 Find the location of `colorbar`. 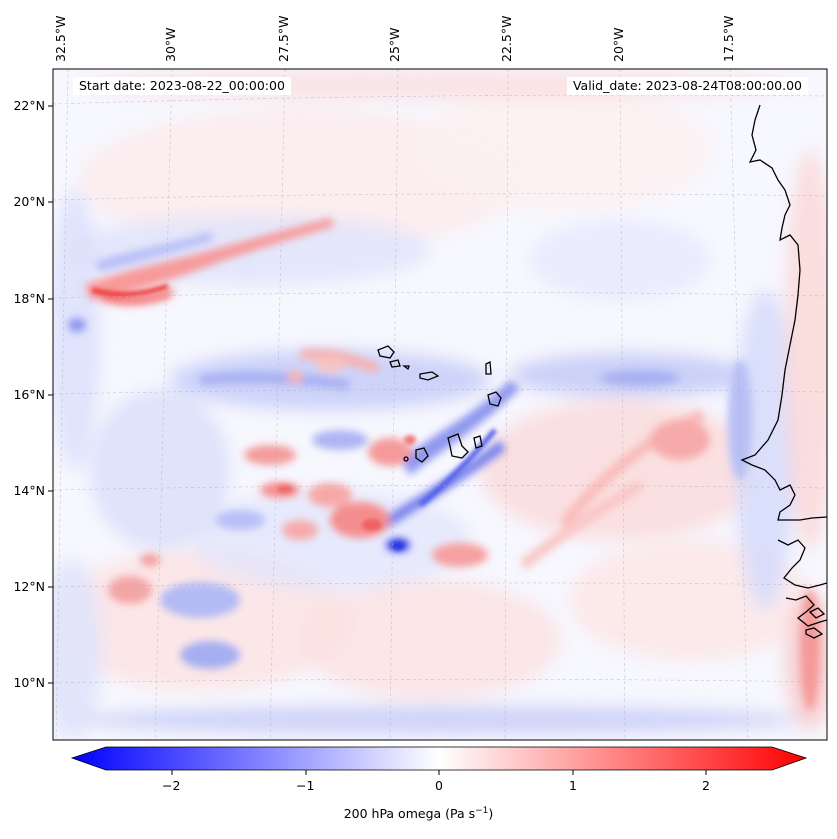

colorbar is located at coordinates (439, 760).